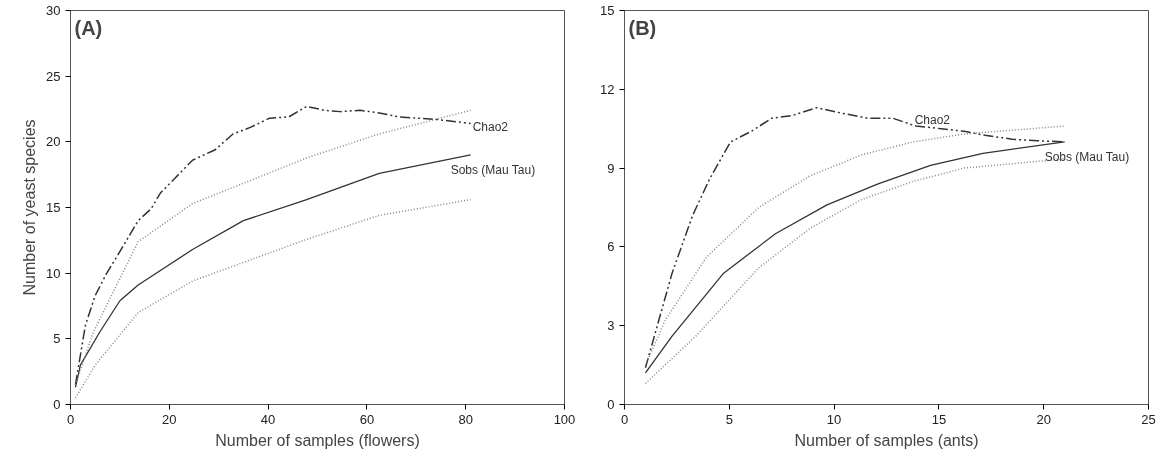 The width and height of the screenshot is (1169, 451). What do you see at coordinates (729, 419) in the screenshot?
I see `x-tick-label: 5` at bounding box center [729, 419].